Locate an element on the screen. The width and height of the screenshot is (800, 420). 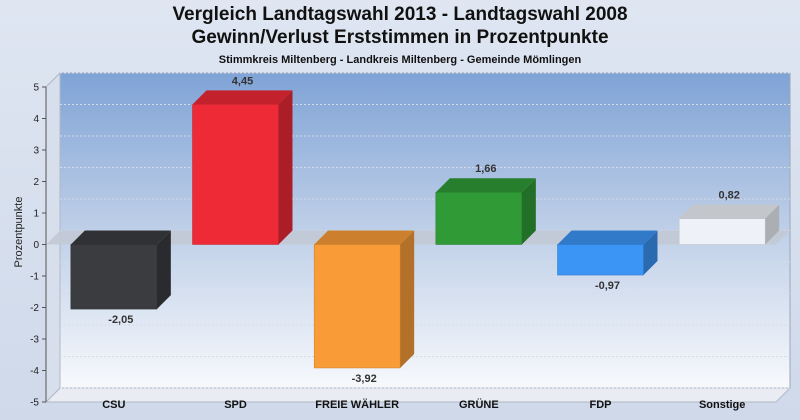
y-tick-label: -1 is located at coordinates (34, 277).